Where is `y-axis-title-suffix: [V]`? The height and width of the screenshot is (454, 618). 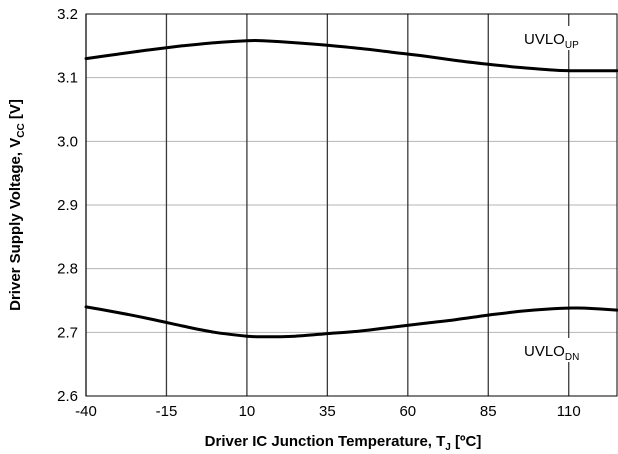 y-axis-title-suffix: [V] is located at coordinates (15, 111).